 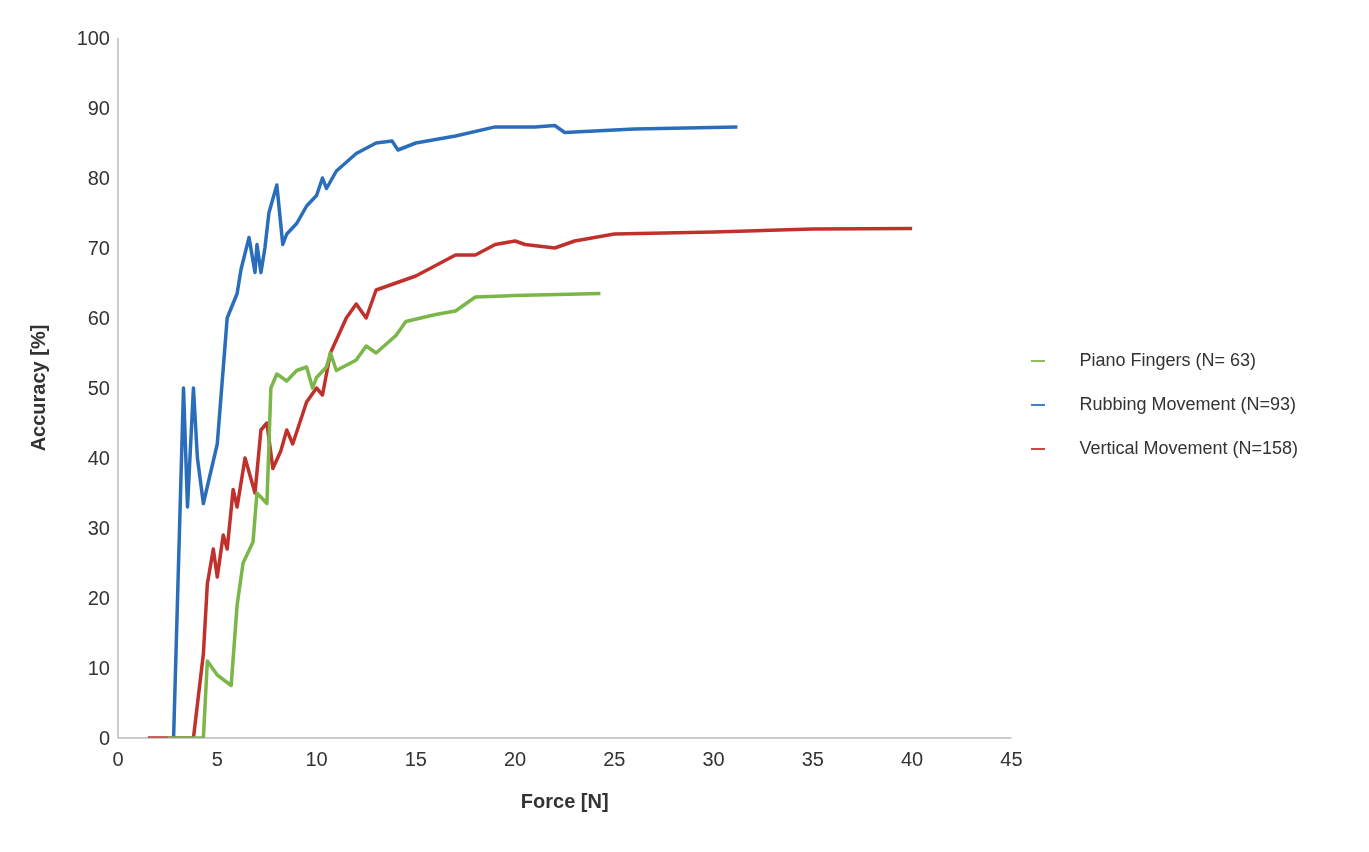 I want to click on x-tick-label: 25, so click(x=614, y=759).